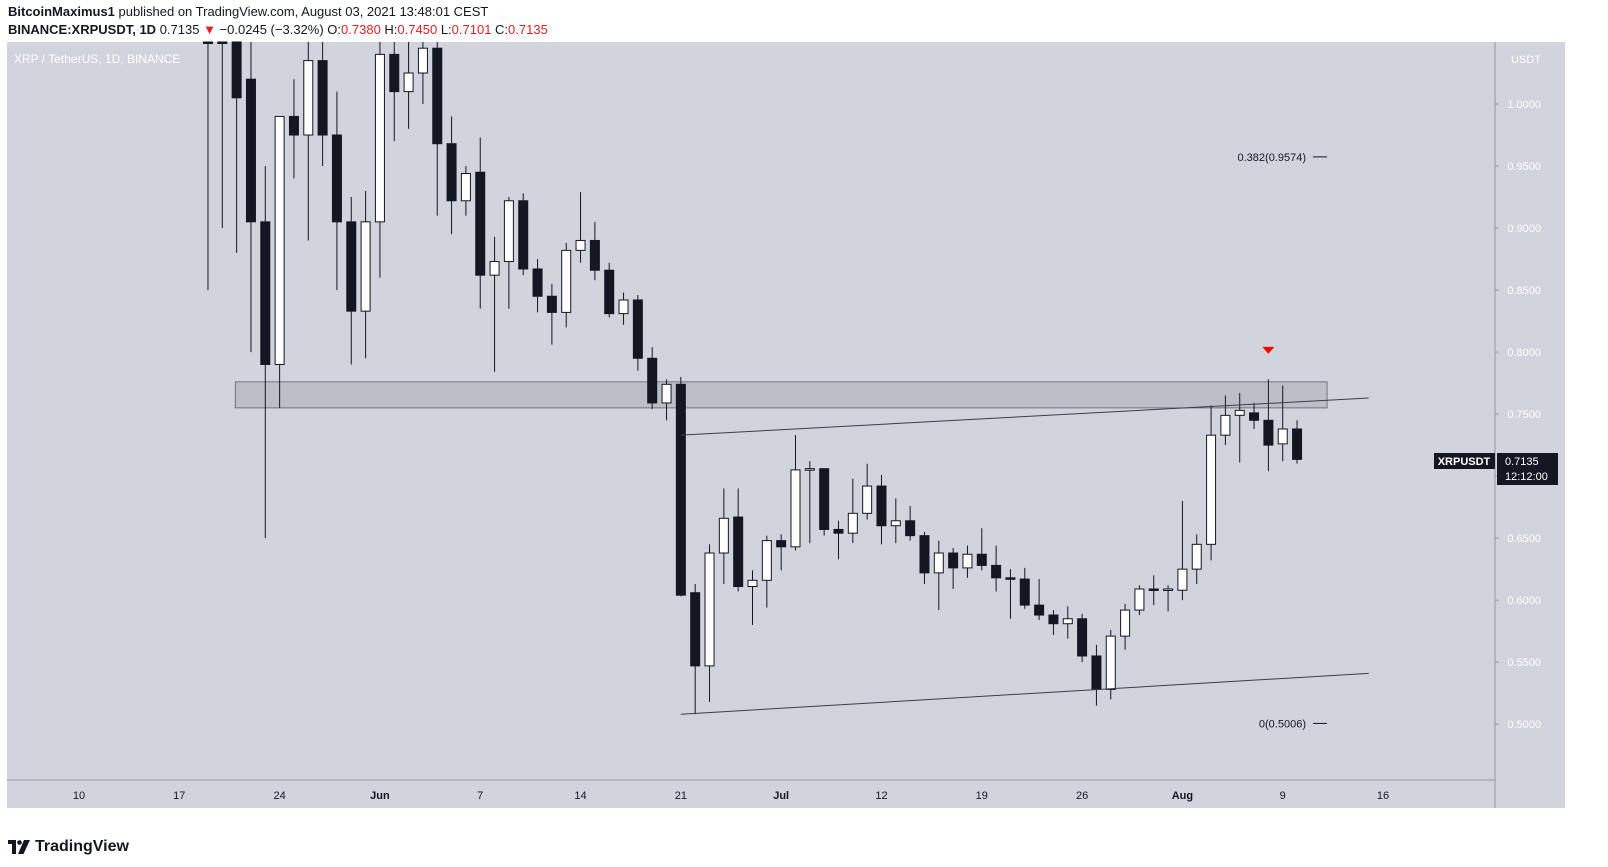 The width and height of the screenshot is (1608, 867). What do you see at coordinates (61, 11) in the screenshot?
I see `author-name: BitcoinMaximus1` at bounding box center [61, 11].